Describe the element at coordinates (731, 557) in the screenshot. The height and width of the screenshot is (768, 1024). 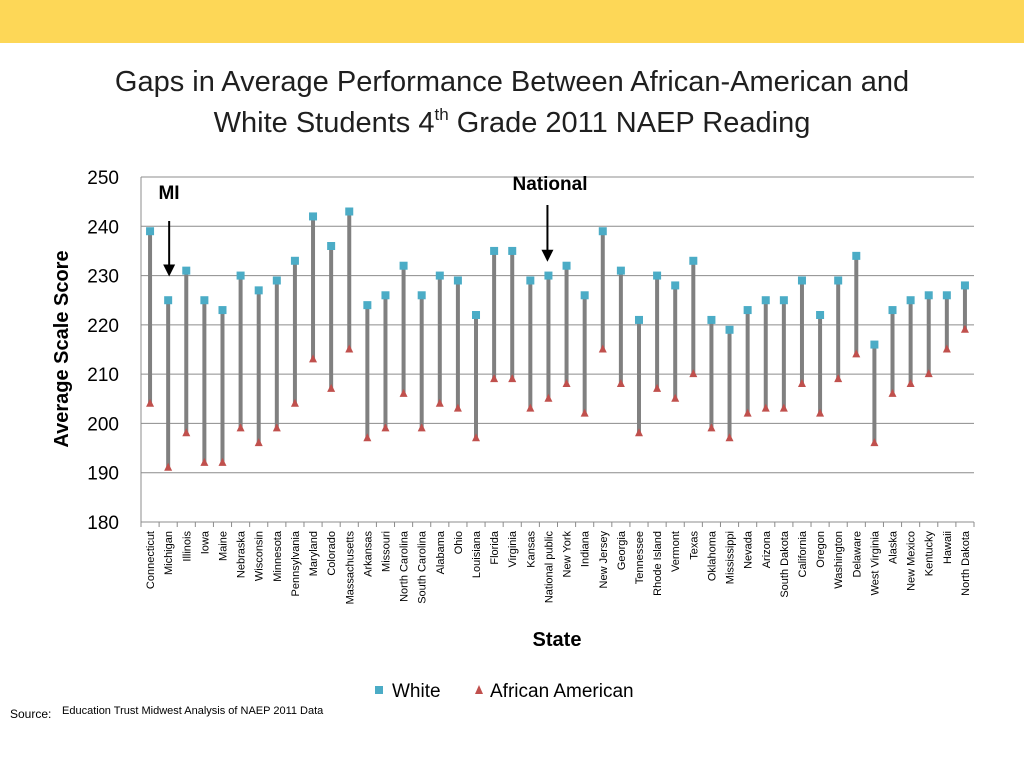
I see `x-category-label: Mississippi` at that location.